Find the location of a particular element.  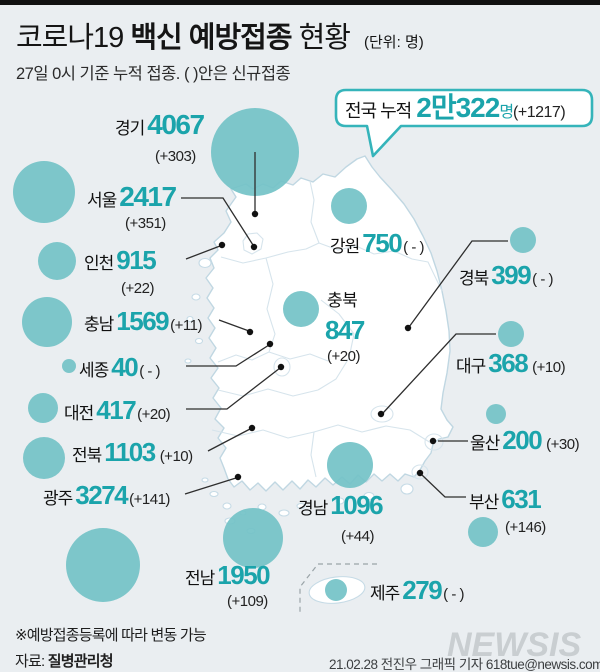

region-name: 충남 is located at coordinates (99, 324).